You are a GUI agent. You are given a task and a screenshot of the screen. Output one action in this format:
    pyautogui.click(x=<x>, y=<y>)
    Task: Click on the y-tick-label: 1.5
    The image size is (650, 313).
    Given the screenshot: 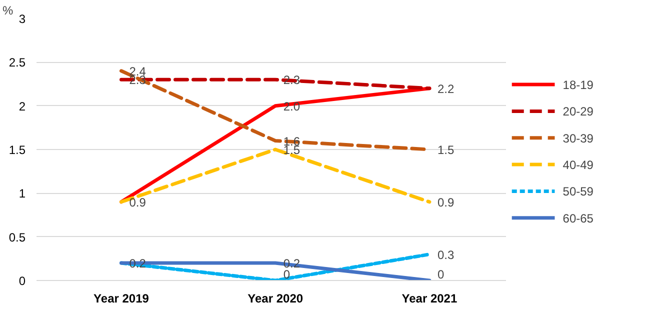 What is the action you would take?
    pyautogui.click(x=17, y=150)
    